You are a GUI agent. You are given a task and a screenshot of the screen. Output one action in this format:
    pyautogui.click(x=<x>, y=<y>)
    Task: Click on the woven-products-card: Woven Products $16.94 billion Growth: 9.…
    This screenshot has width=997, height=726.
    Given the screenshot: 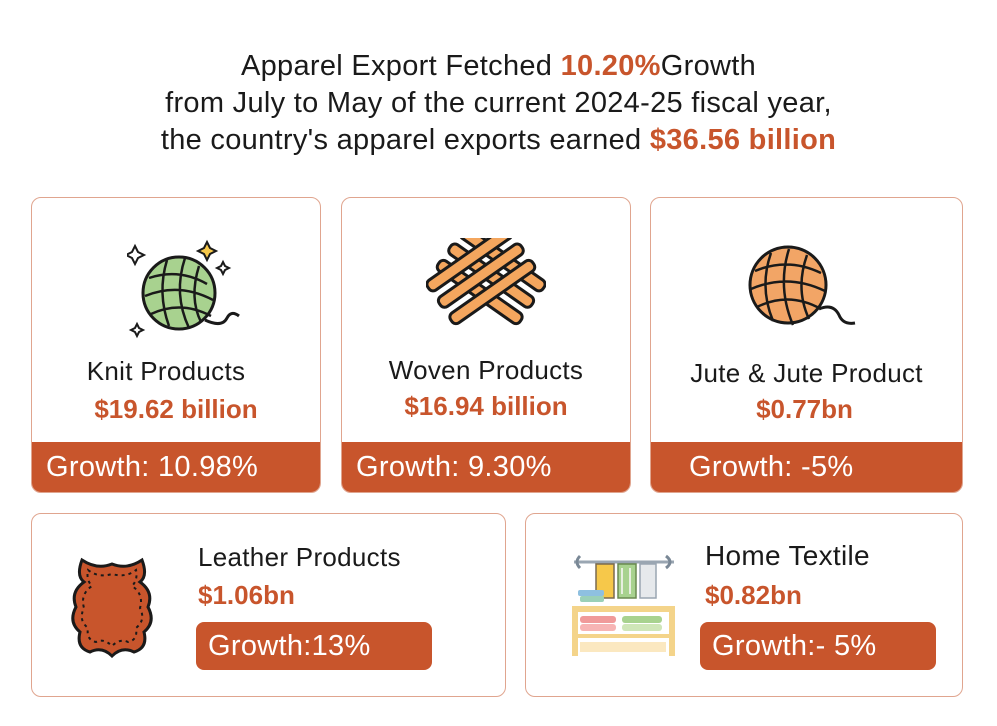 What is the action you would take?
    pyautogui.click(x=486, y=345)
    